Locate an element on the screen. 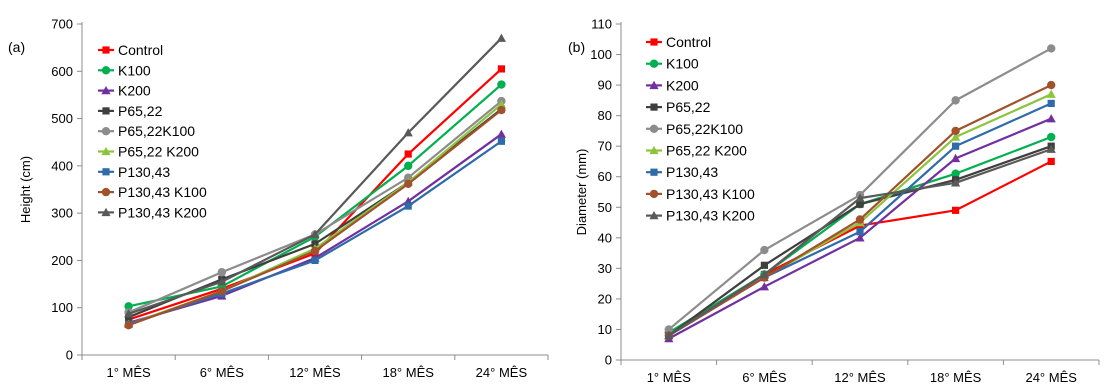  legend-item: K200 is located at coordinates (672, 85).